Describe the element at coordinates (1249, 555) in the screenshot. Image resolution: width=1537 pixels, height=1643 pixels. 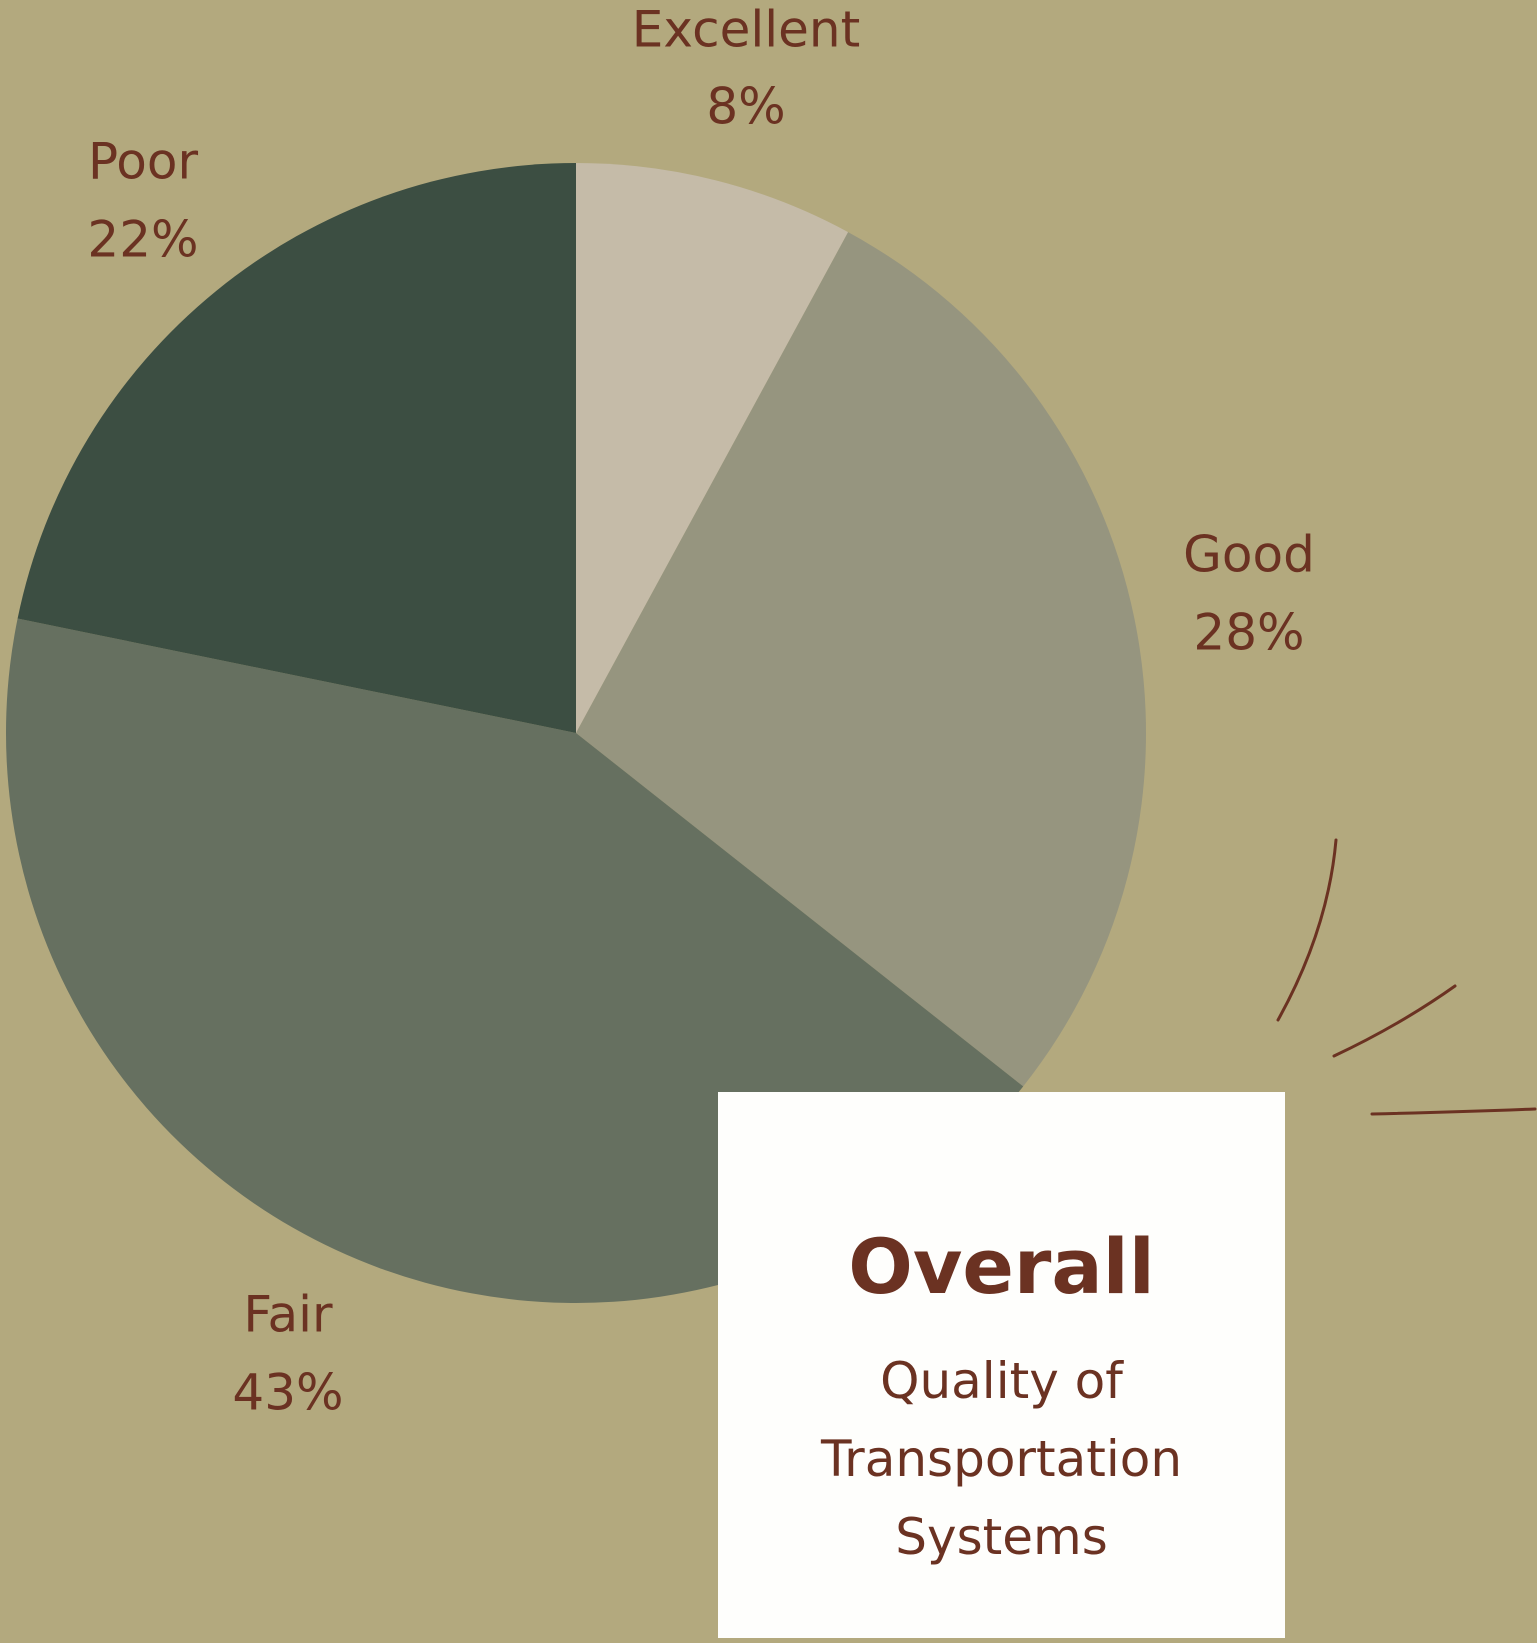
I see `slice-label: Good` at that location.